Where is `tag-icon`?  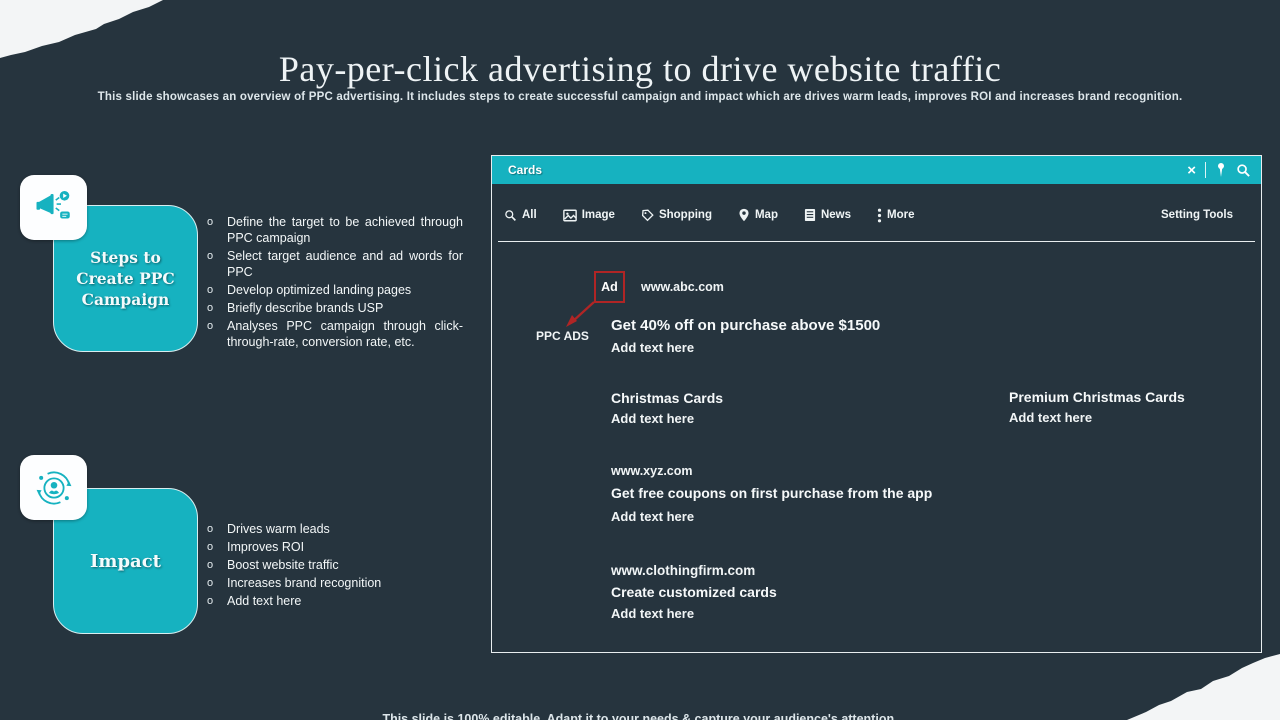 tag-icon is located at coordinates (647, 215).